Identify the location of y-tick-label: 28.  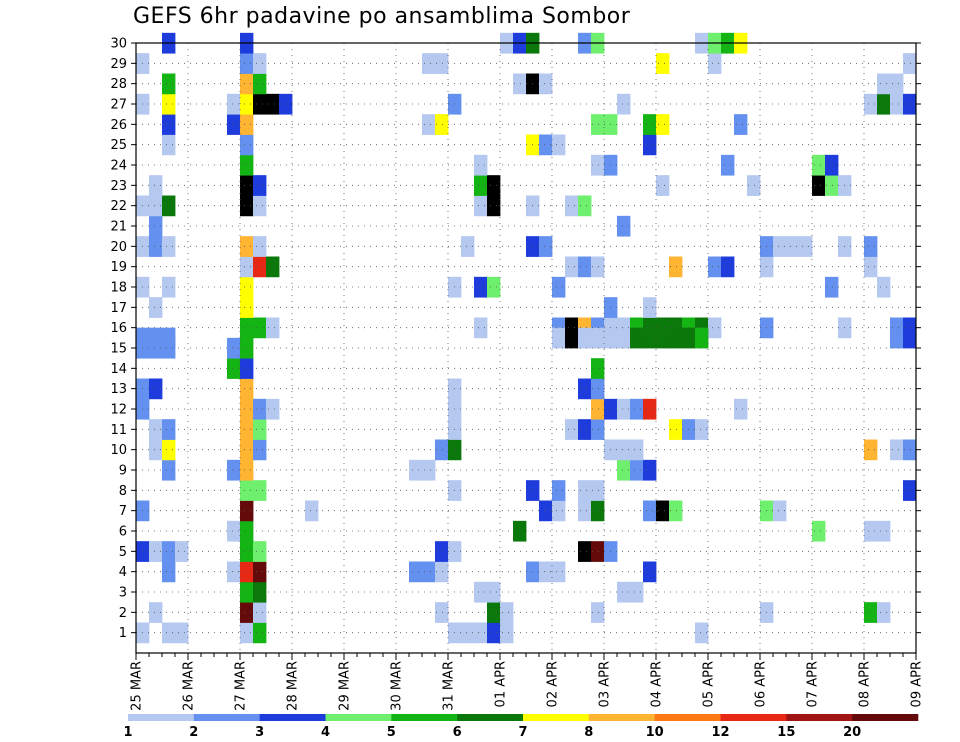
(118, 84).